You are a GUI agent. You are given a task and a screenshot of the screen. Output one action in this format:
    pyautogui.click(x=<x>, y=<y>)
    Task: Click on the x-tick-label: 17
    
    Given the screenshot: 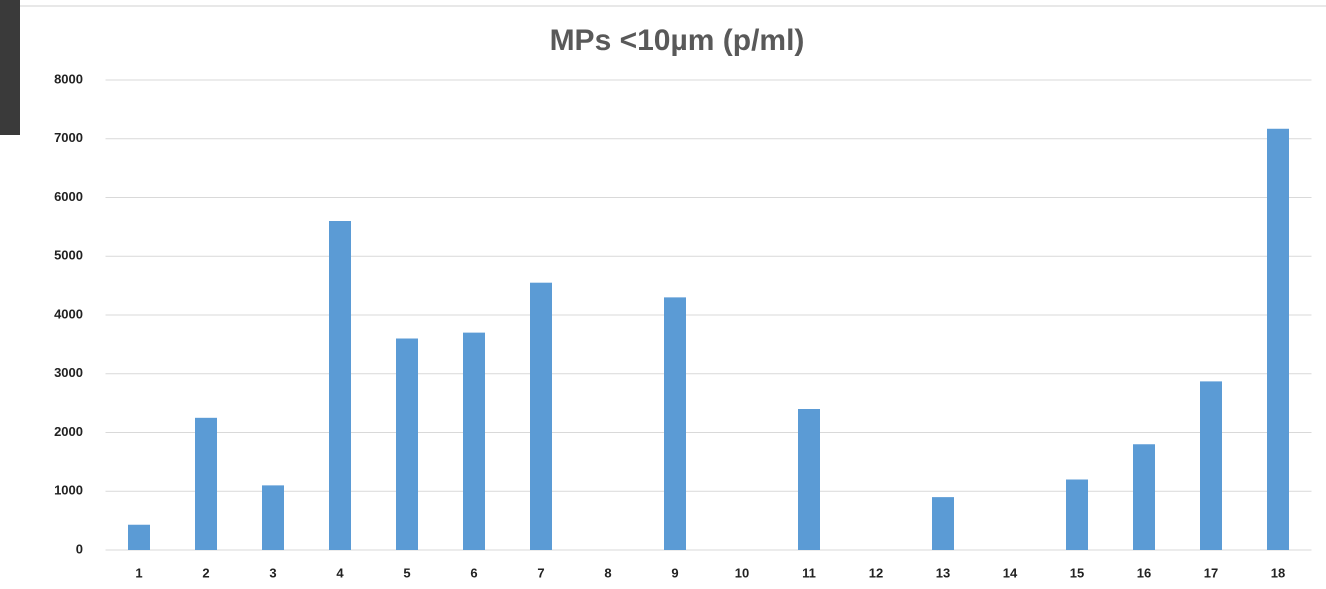 What is the action you would take?
    pyautogui.click(x=1211, y=572)
    